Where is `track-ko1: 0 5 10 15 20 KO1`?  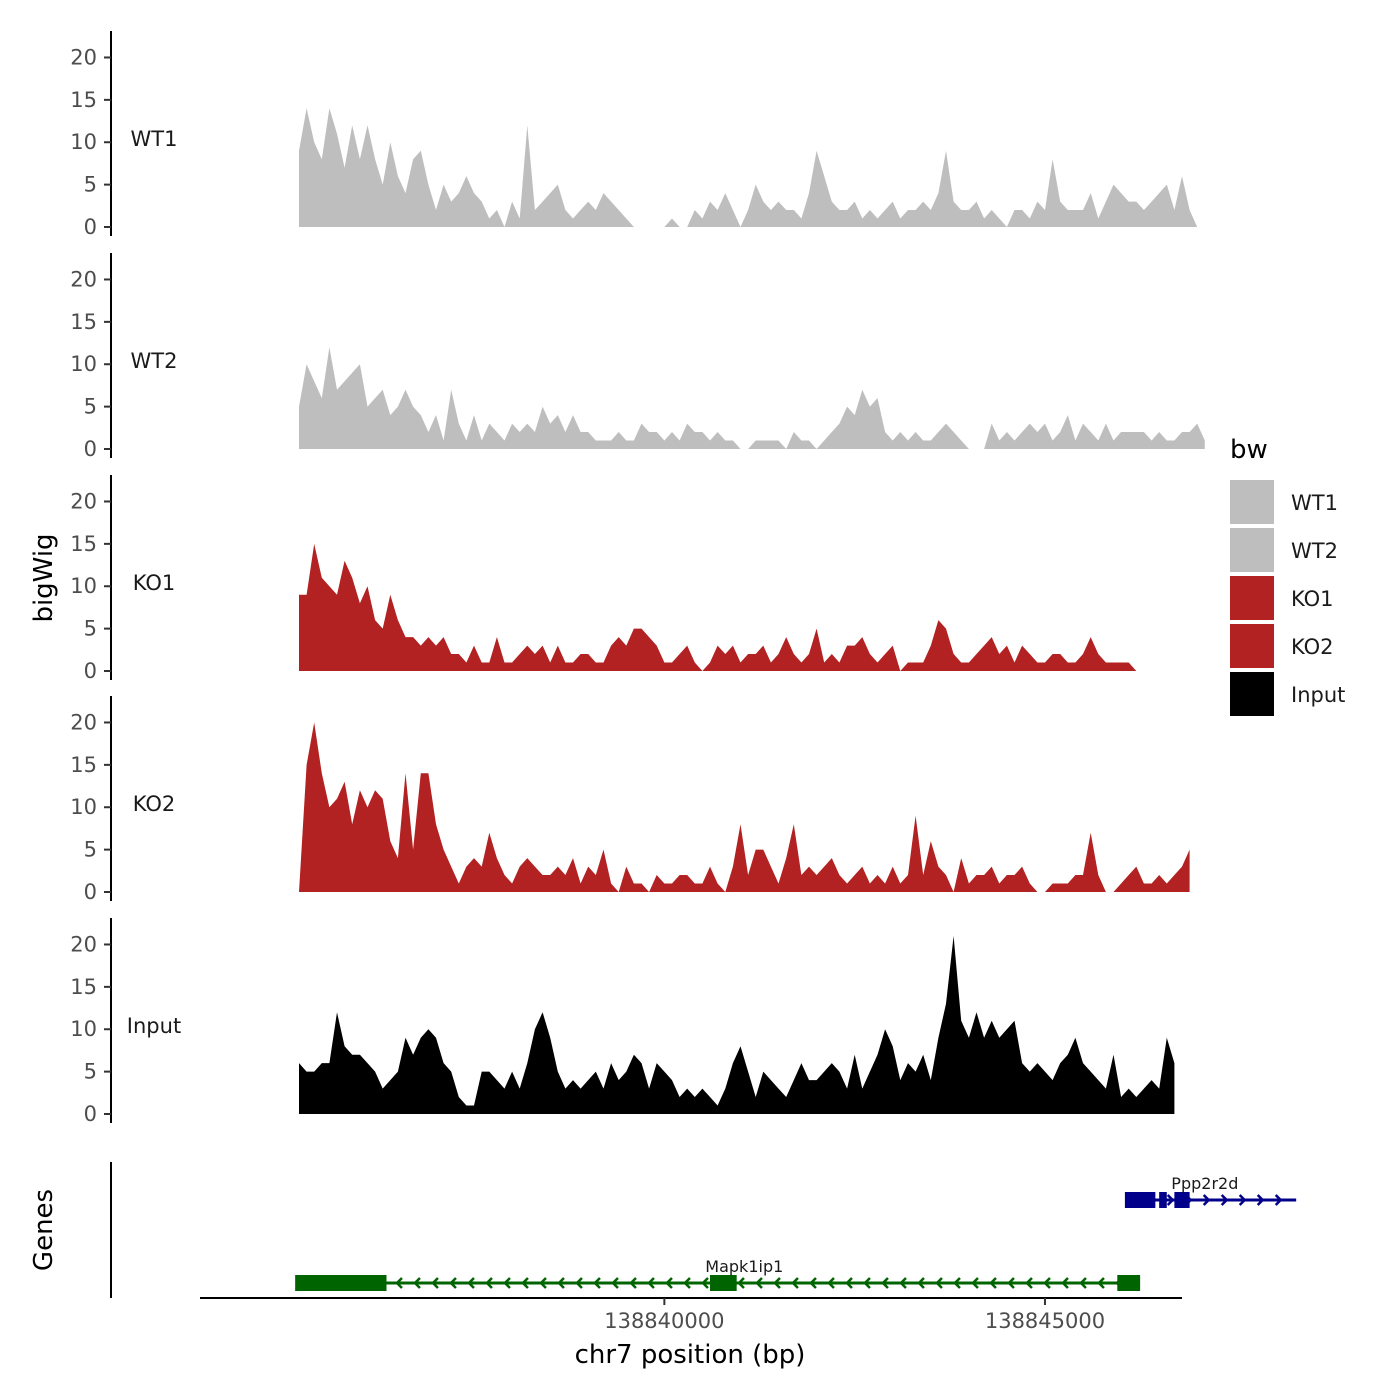 track-ko1: 0 5 10 15 20 KO1 is located at coordinates (603, 579).